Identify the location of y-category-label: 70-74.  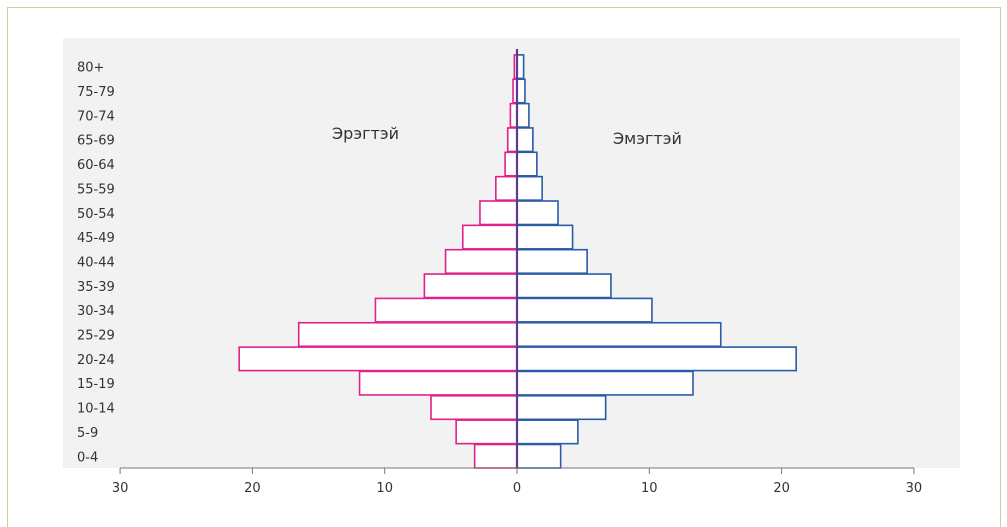
(96, 116).